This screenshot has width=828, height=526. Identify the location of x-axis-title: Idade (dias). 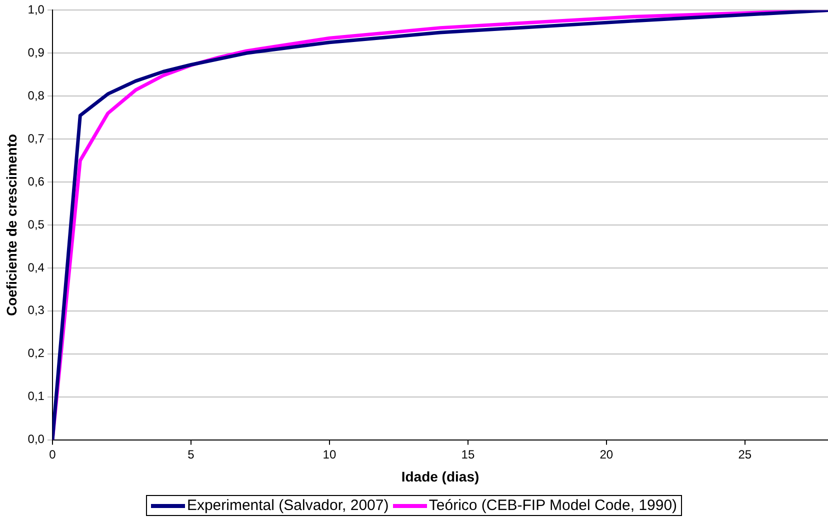
(440, 476).